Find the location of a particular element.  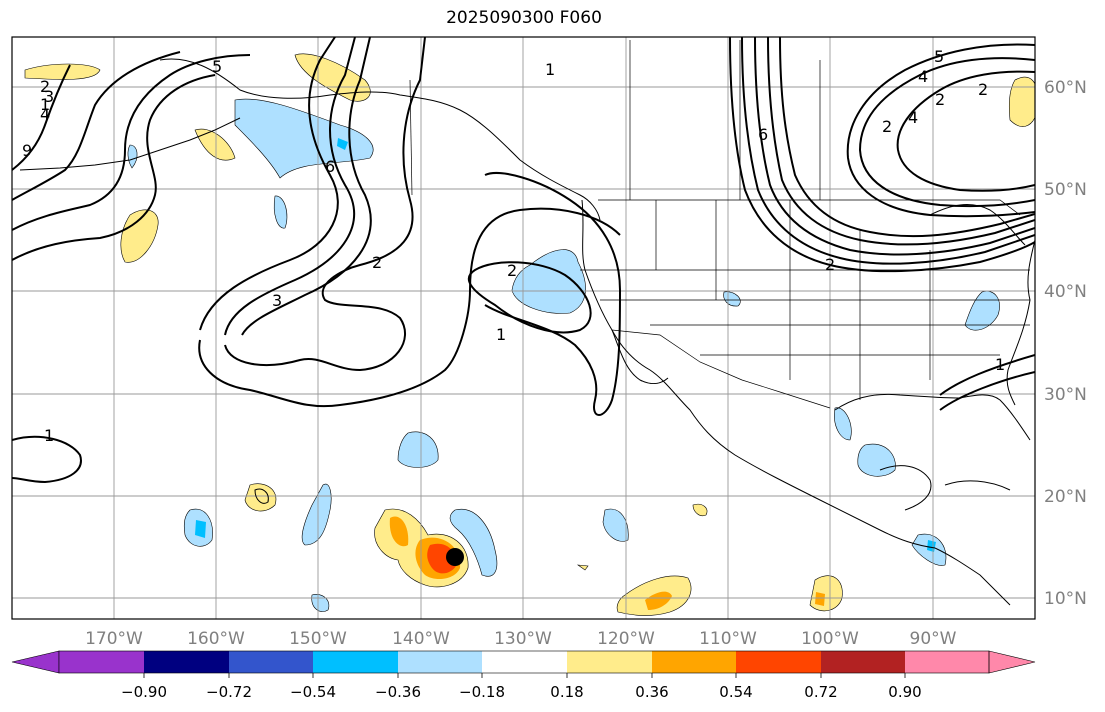

shade-pos-small is located at coordinates (700, 510).